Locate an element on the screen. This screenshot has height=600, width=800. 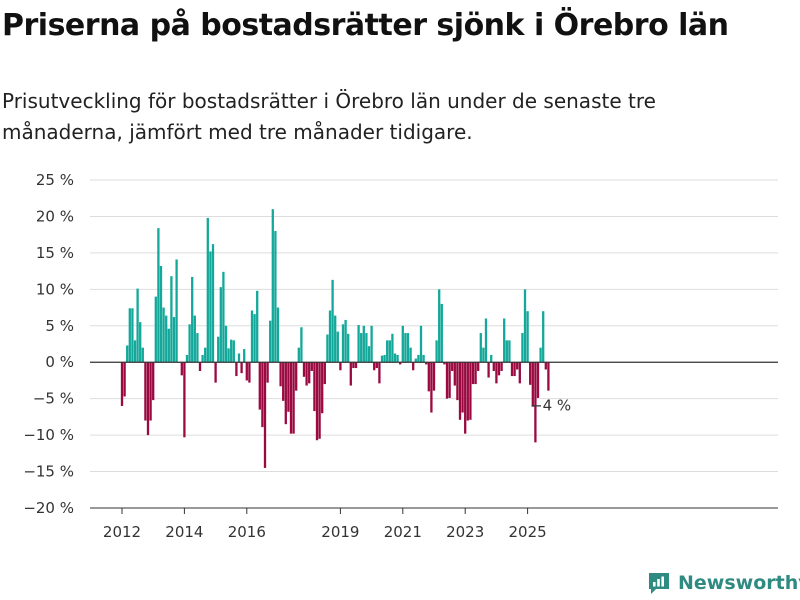
y-tick-label: 5 % is located at coordinates (59, 326).